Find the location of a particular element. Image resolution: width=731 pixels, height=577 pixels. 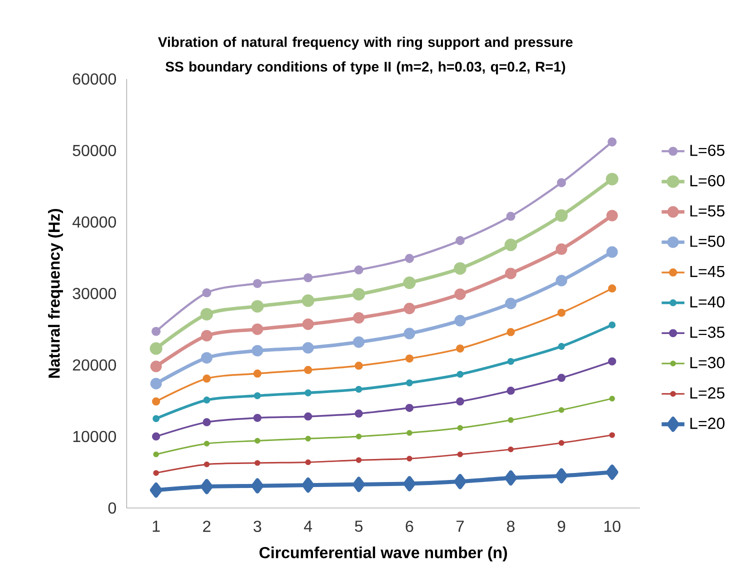

y-tick-label: 20000 is located at coordinates (94, 365).